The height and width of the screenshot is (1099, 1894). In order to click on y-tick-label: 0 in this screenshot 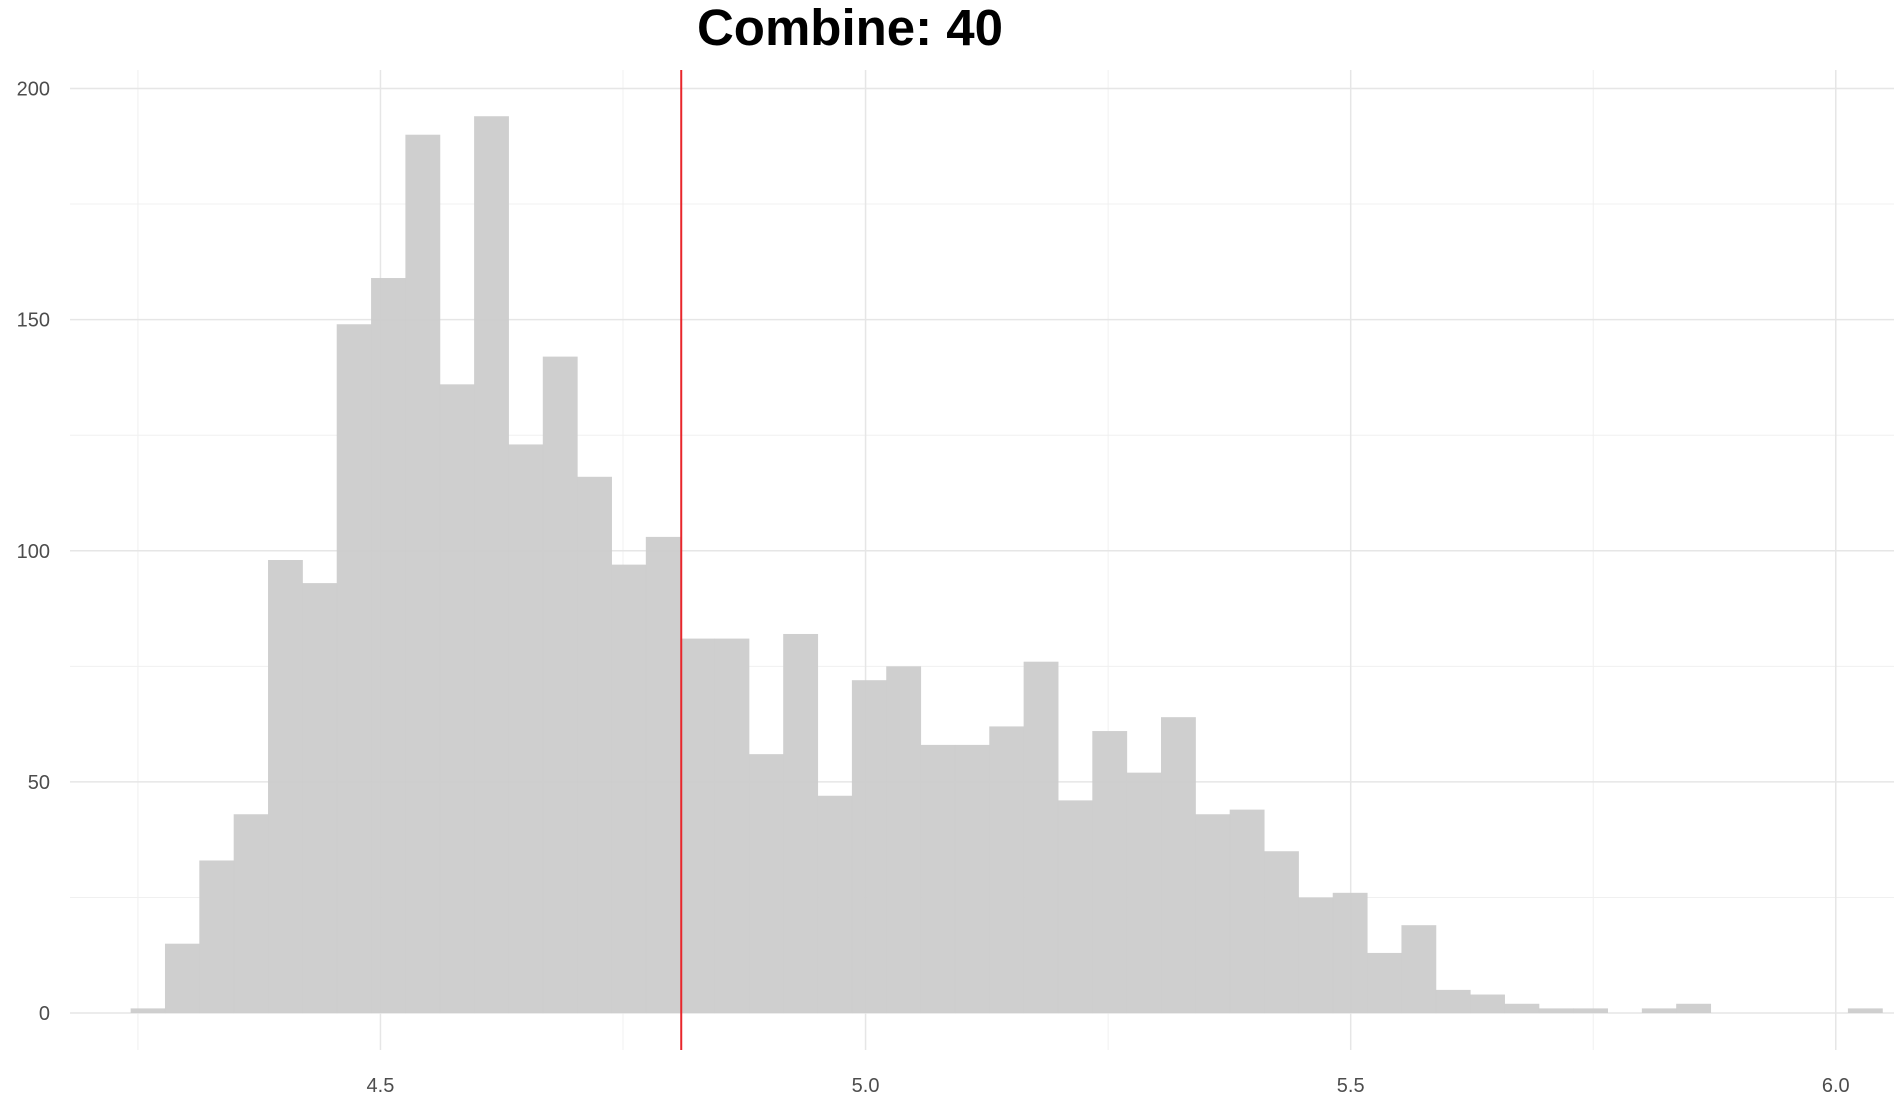, I will do `click(44, 1014)`.